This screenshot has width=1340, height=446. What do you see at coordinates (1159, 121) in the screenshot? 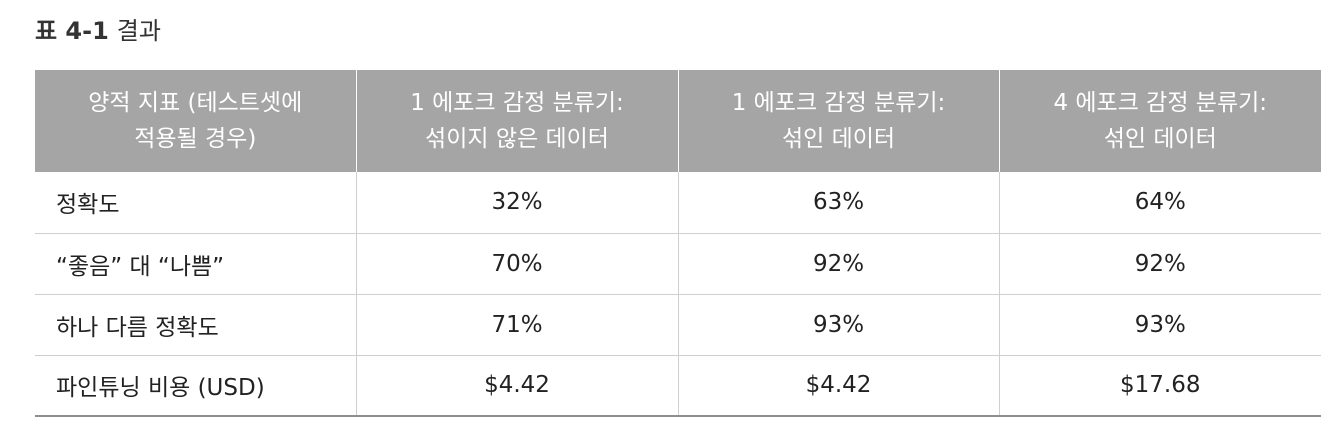
I see `header-4-epoch-shuffled: 4 에포크 감정 분류기: 섞인 데이터` at bounding box center [1159, 121].